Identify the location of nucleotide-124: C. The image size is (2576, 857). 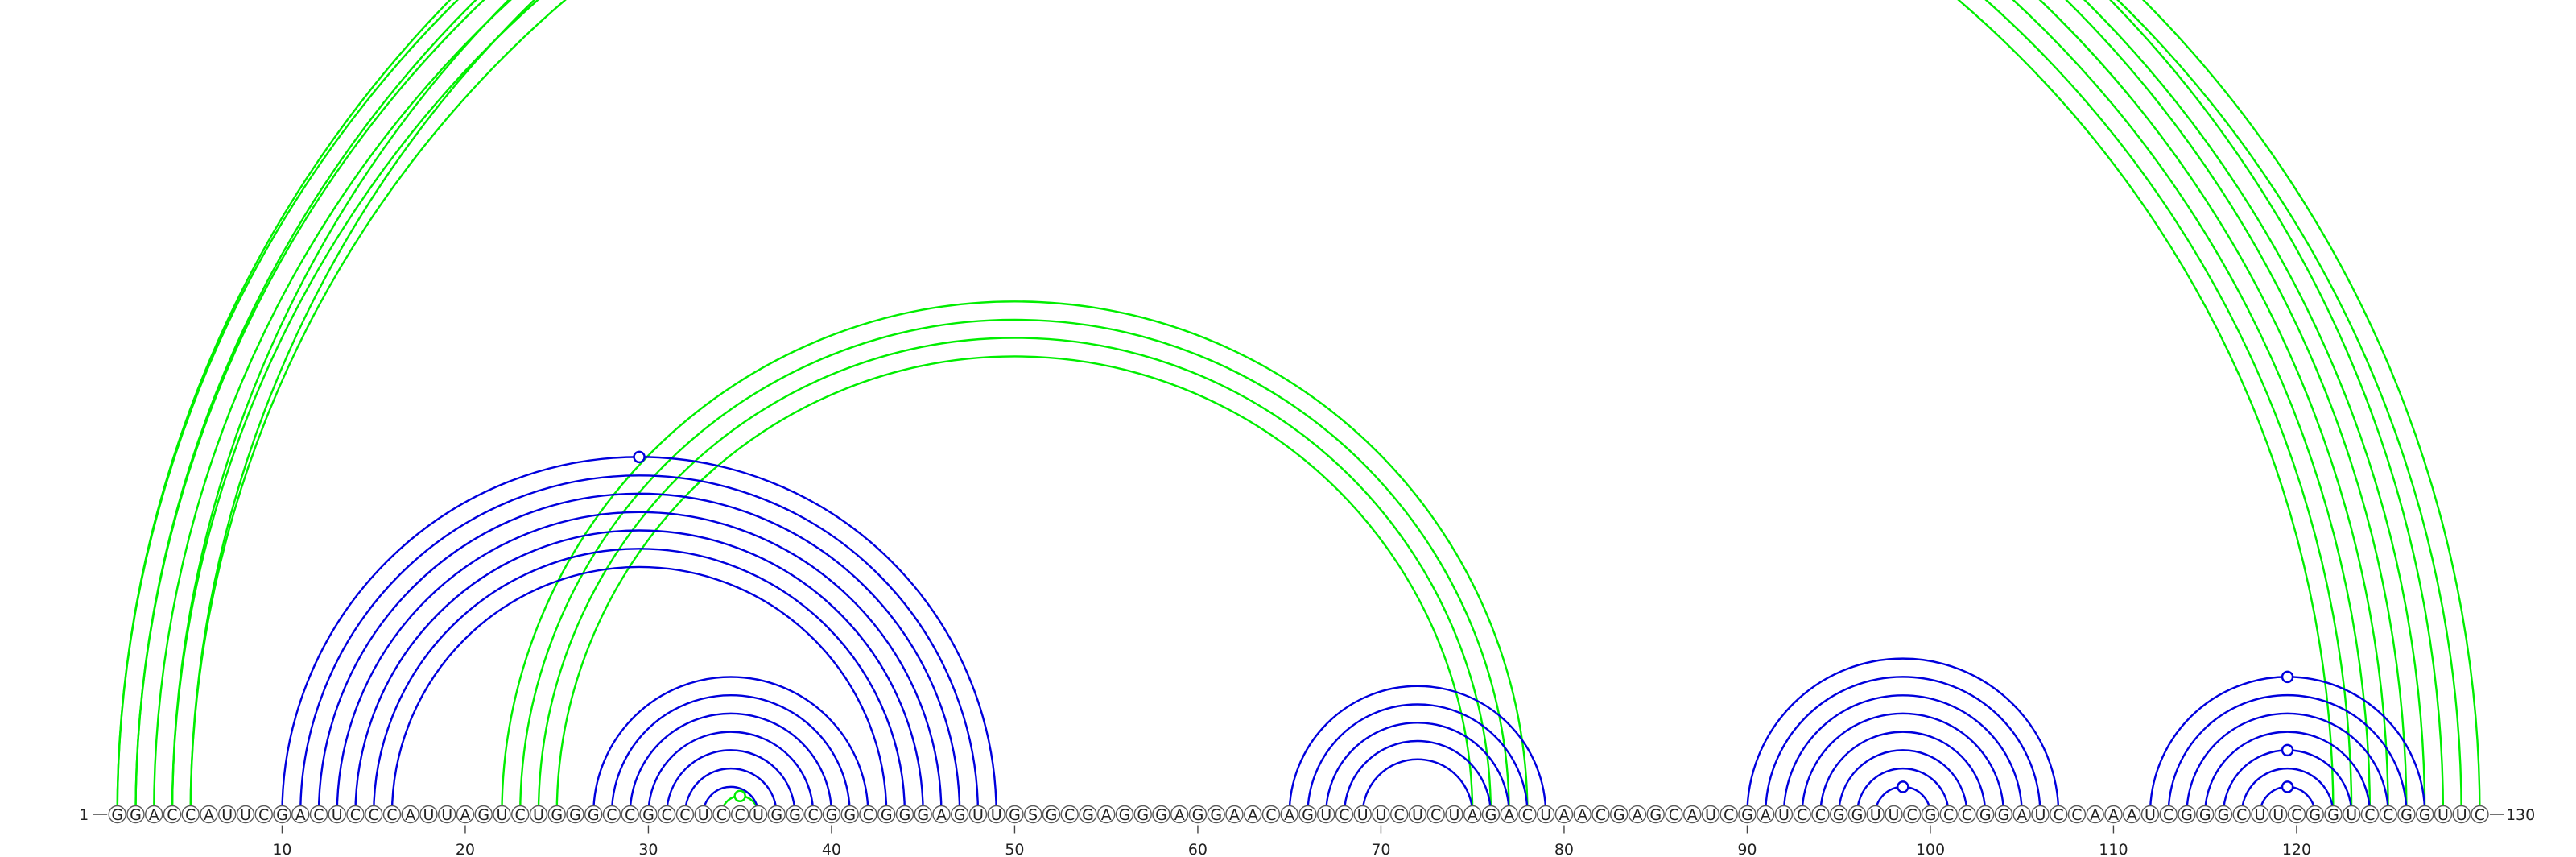
(2370, 814).